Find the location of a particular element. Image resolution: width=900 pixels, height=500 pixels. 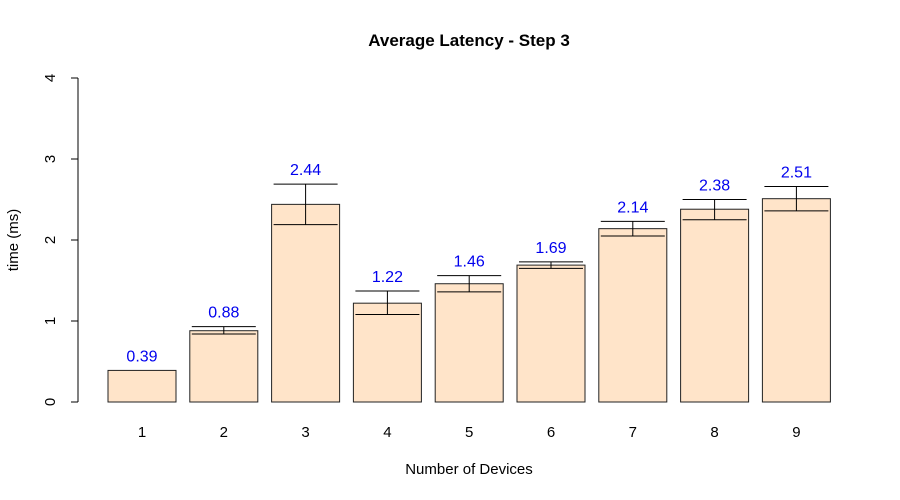

x-tick-label: 3 is located at coordinates (305, 432).